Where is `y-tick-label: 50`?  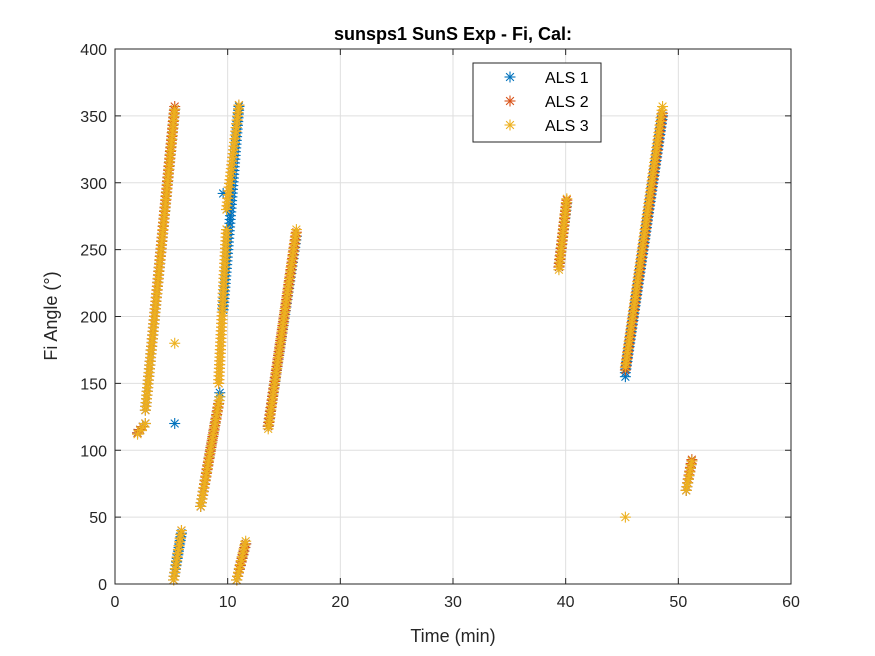
y-tick-label: 50 is located at coordinates (98, 518).